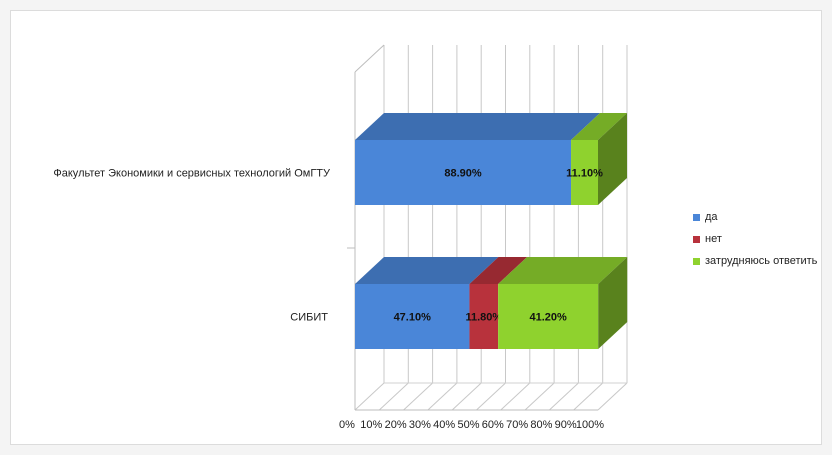 Image resolution: width=832 pixels, height=455 pixels. What do you see at coordinates (309, 318) in the screenshot?
I see `category-label: СИБИТ` at bounding box center [309, 318].